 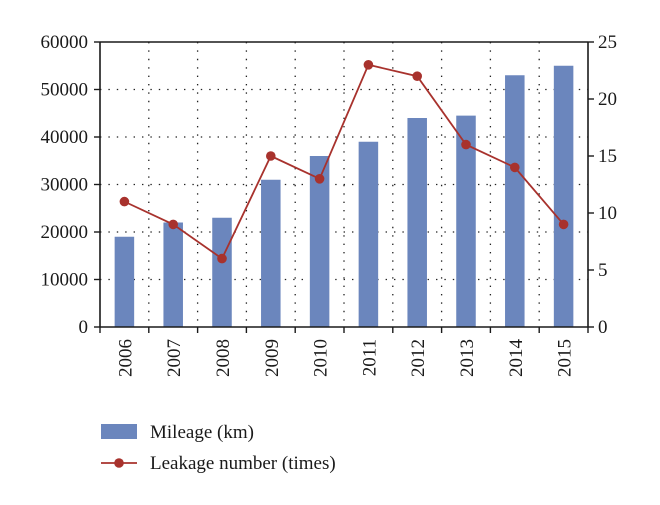 I want to click on left-axis-ticks: 0 10000 20000 30000 40000 50000 60000, so click(x=70, y=185).